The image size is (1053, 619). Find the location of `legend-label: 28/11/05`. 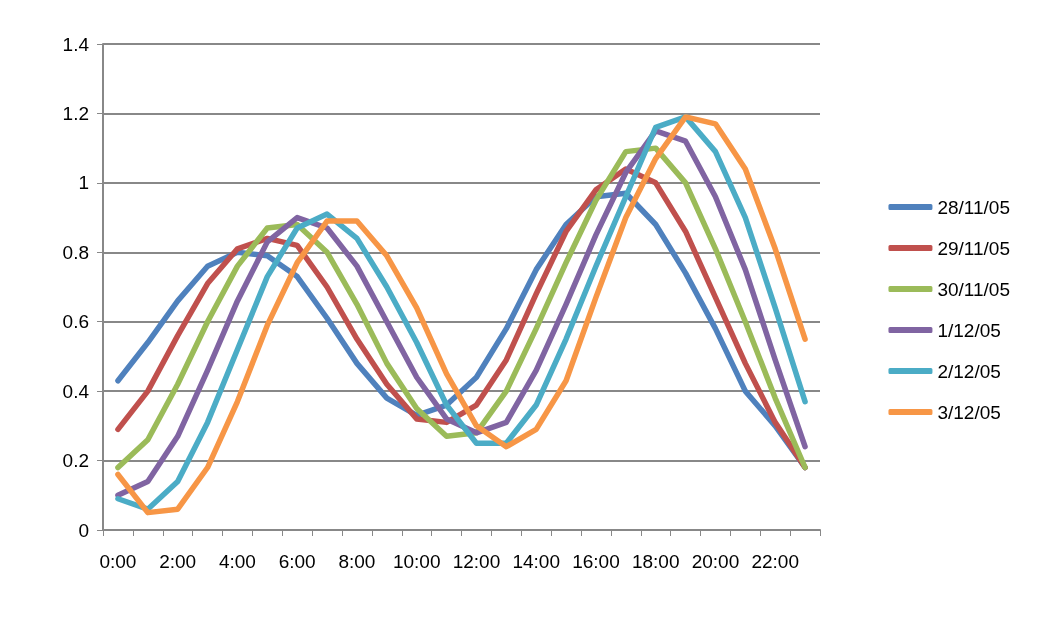

legend-label: 28/11/05 is located at coordinates (974, 207).